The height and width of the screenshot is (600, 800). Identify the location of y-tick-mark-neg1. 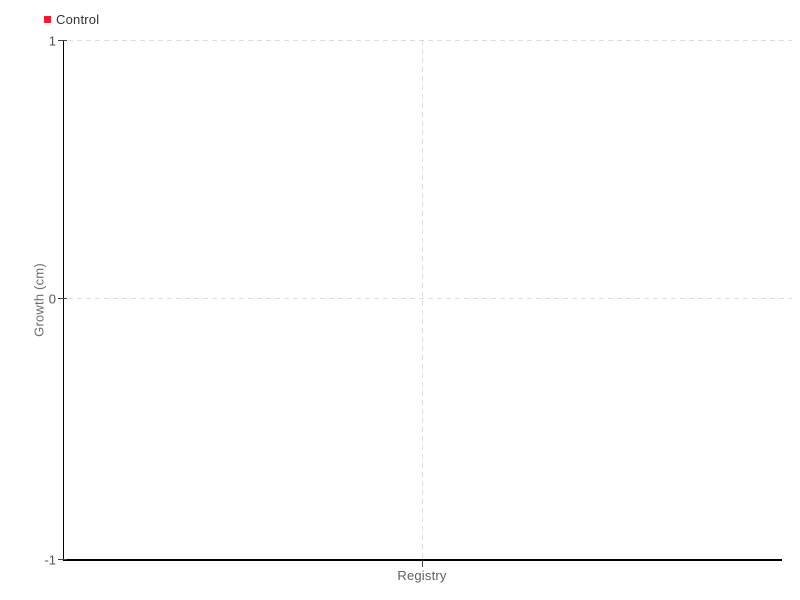
(62, 559).